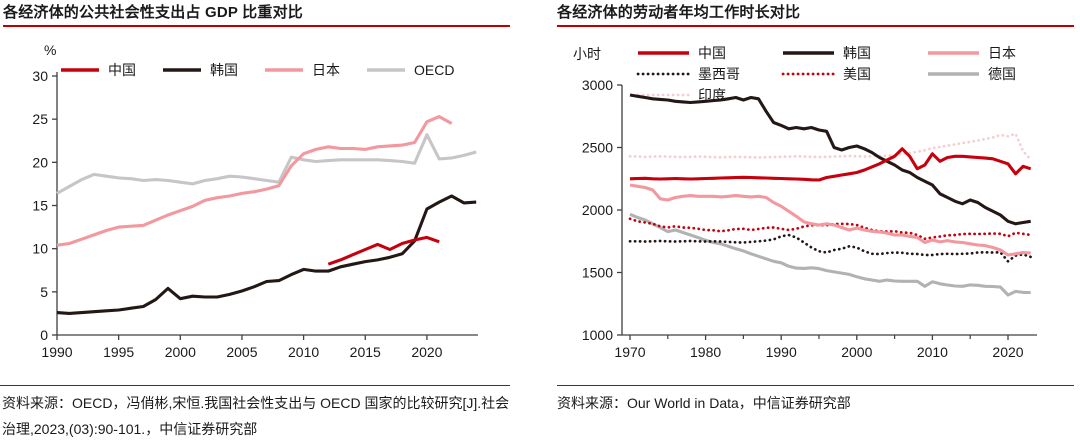 The height and width of the screenshot is (440, 1080). Describe the element at coordinates (40, 206) in the screenshot. I see `y-tick-label: 15` at that location.